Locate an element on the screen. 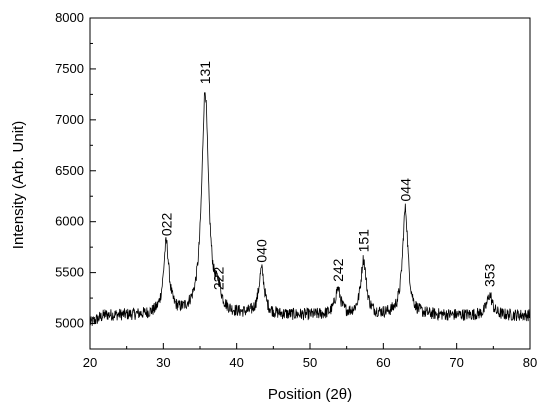 This screenshot has width=550, height=409. x-tick-label: 40 is located at coordinates (236, 362).